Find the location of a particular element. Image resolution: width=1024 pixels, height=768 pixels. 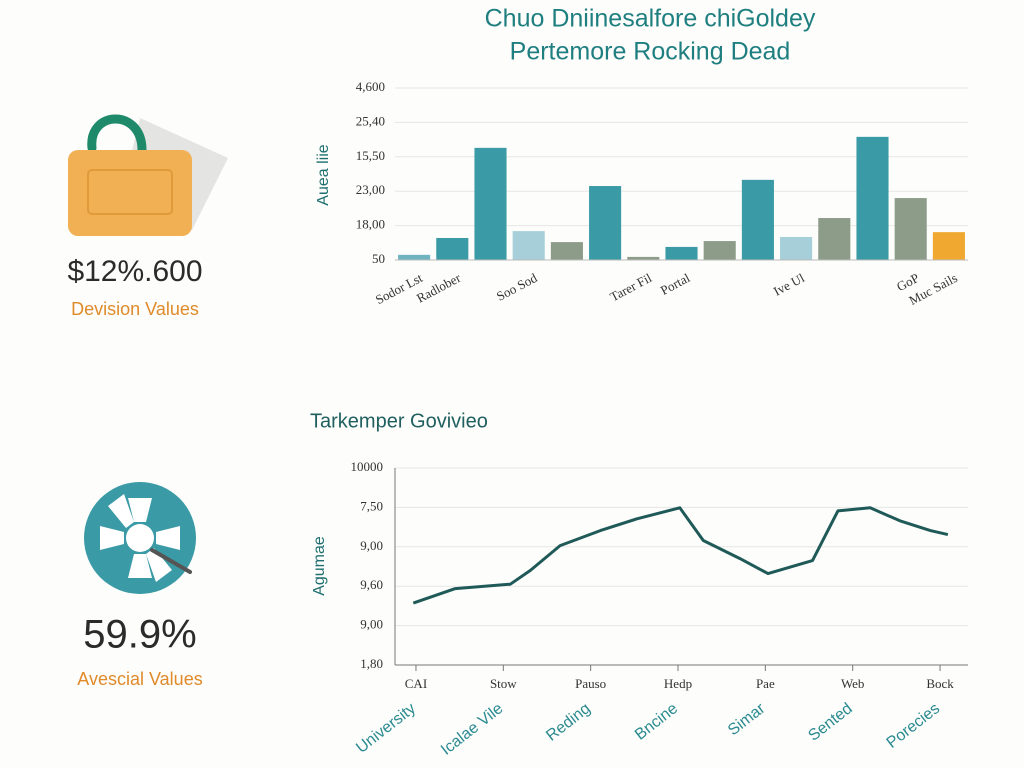

y-tick-label: 7,50 is located at coordinates (371, 505).